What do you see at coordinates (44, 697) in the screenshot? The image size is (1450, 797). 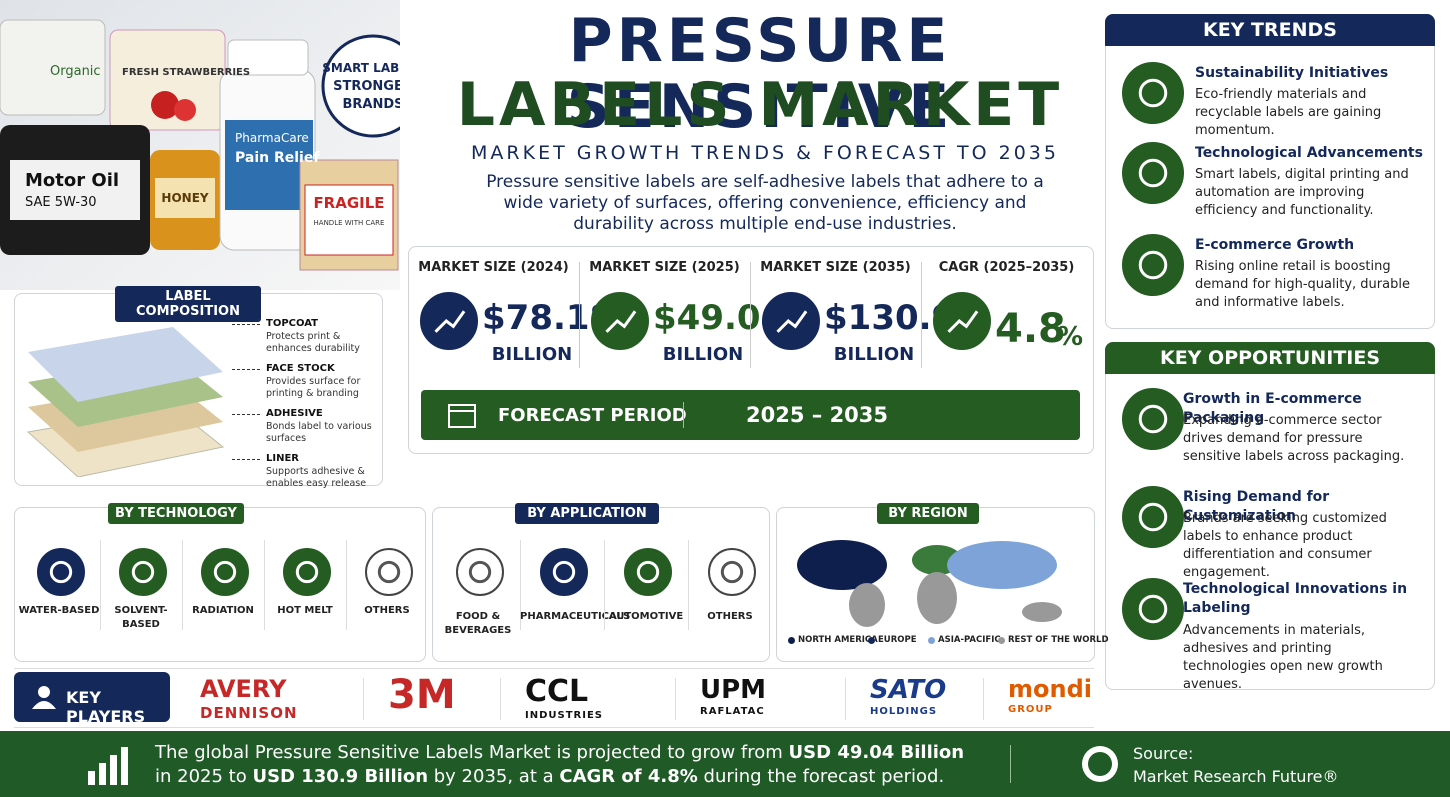 I see `people-icon` at bounding box center [44, 697].